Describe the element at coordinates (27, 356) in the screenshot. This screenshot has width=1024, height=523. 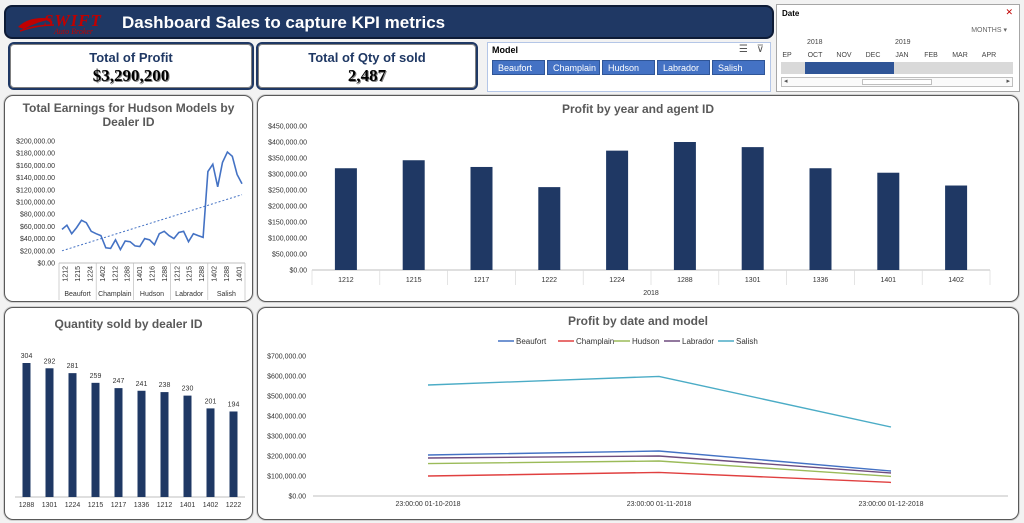
I see `data-label: 304` at that location.